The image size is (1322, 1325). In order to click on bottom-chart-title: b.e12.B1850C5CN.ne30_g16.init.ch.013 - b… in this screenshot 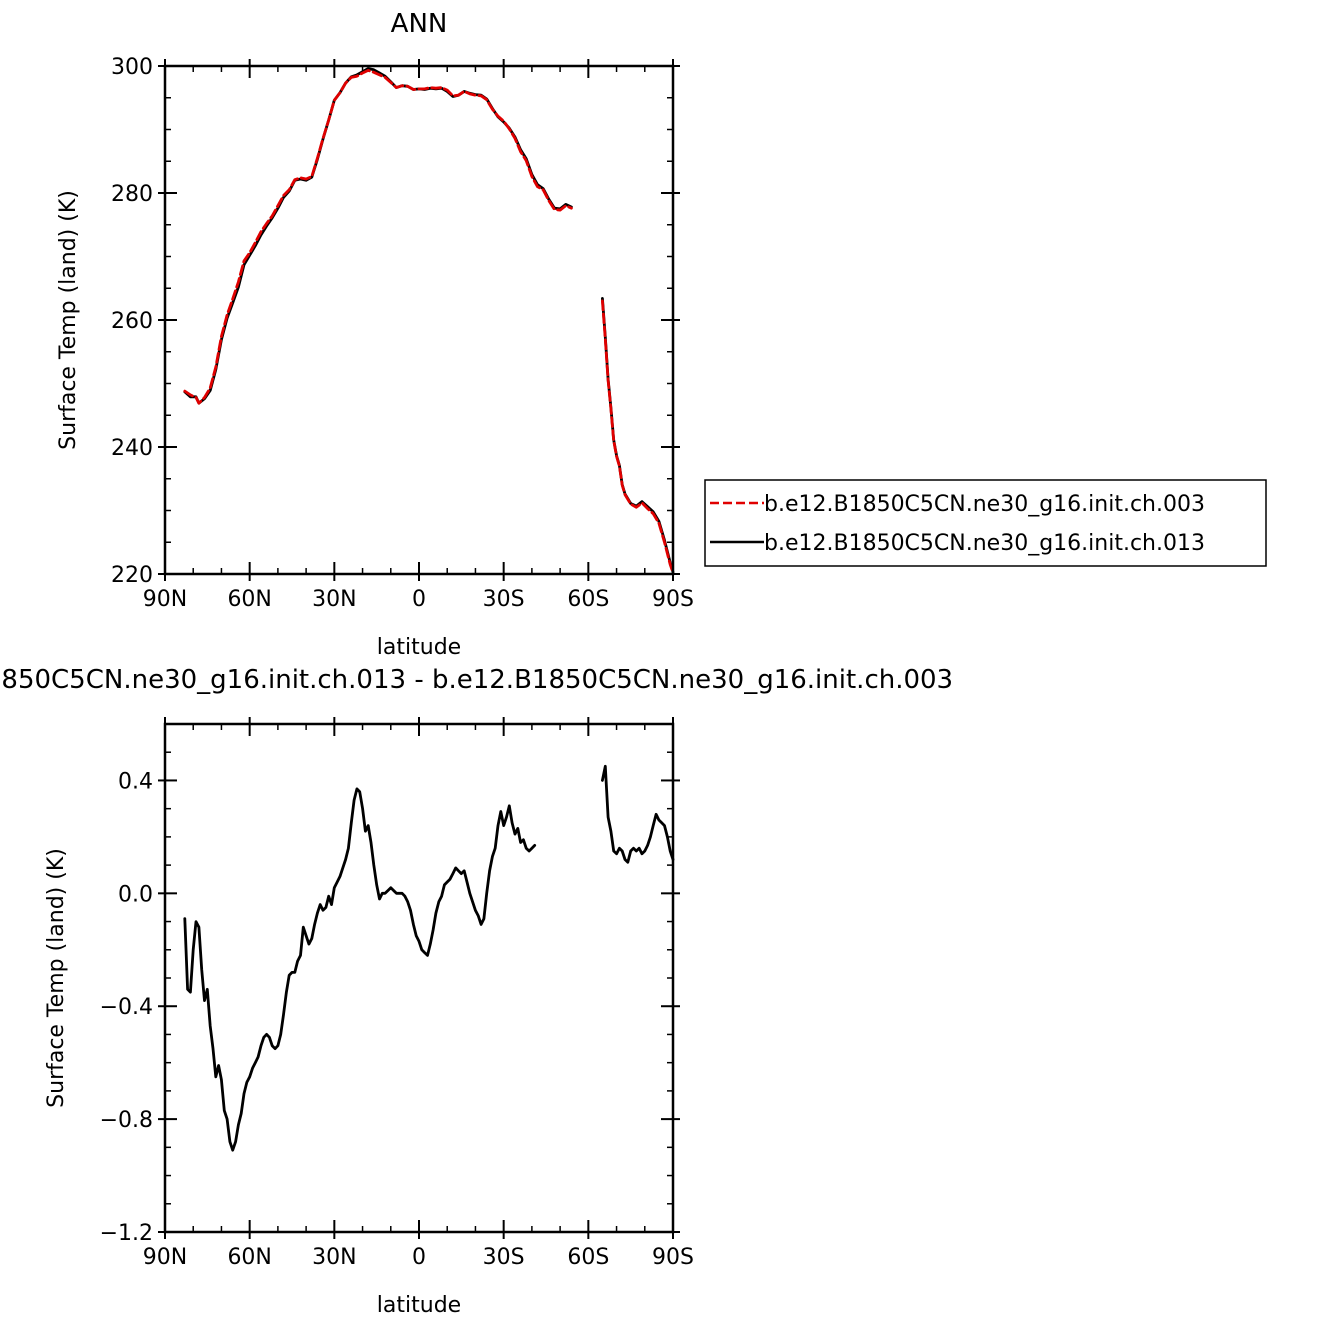, I will do `click(476, 680)`.